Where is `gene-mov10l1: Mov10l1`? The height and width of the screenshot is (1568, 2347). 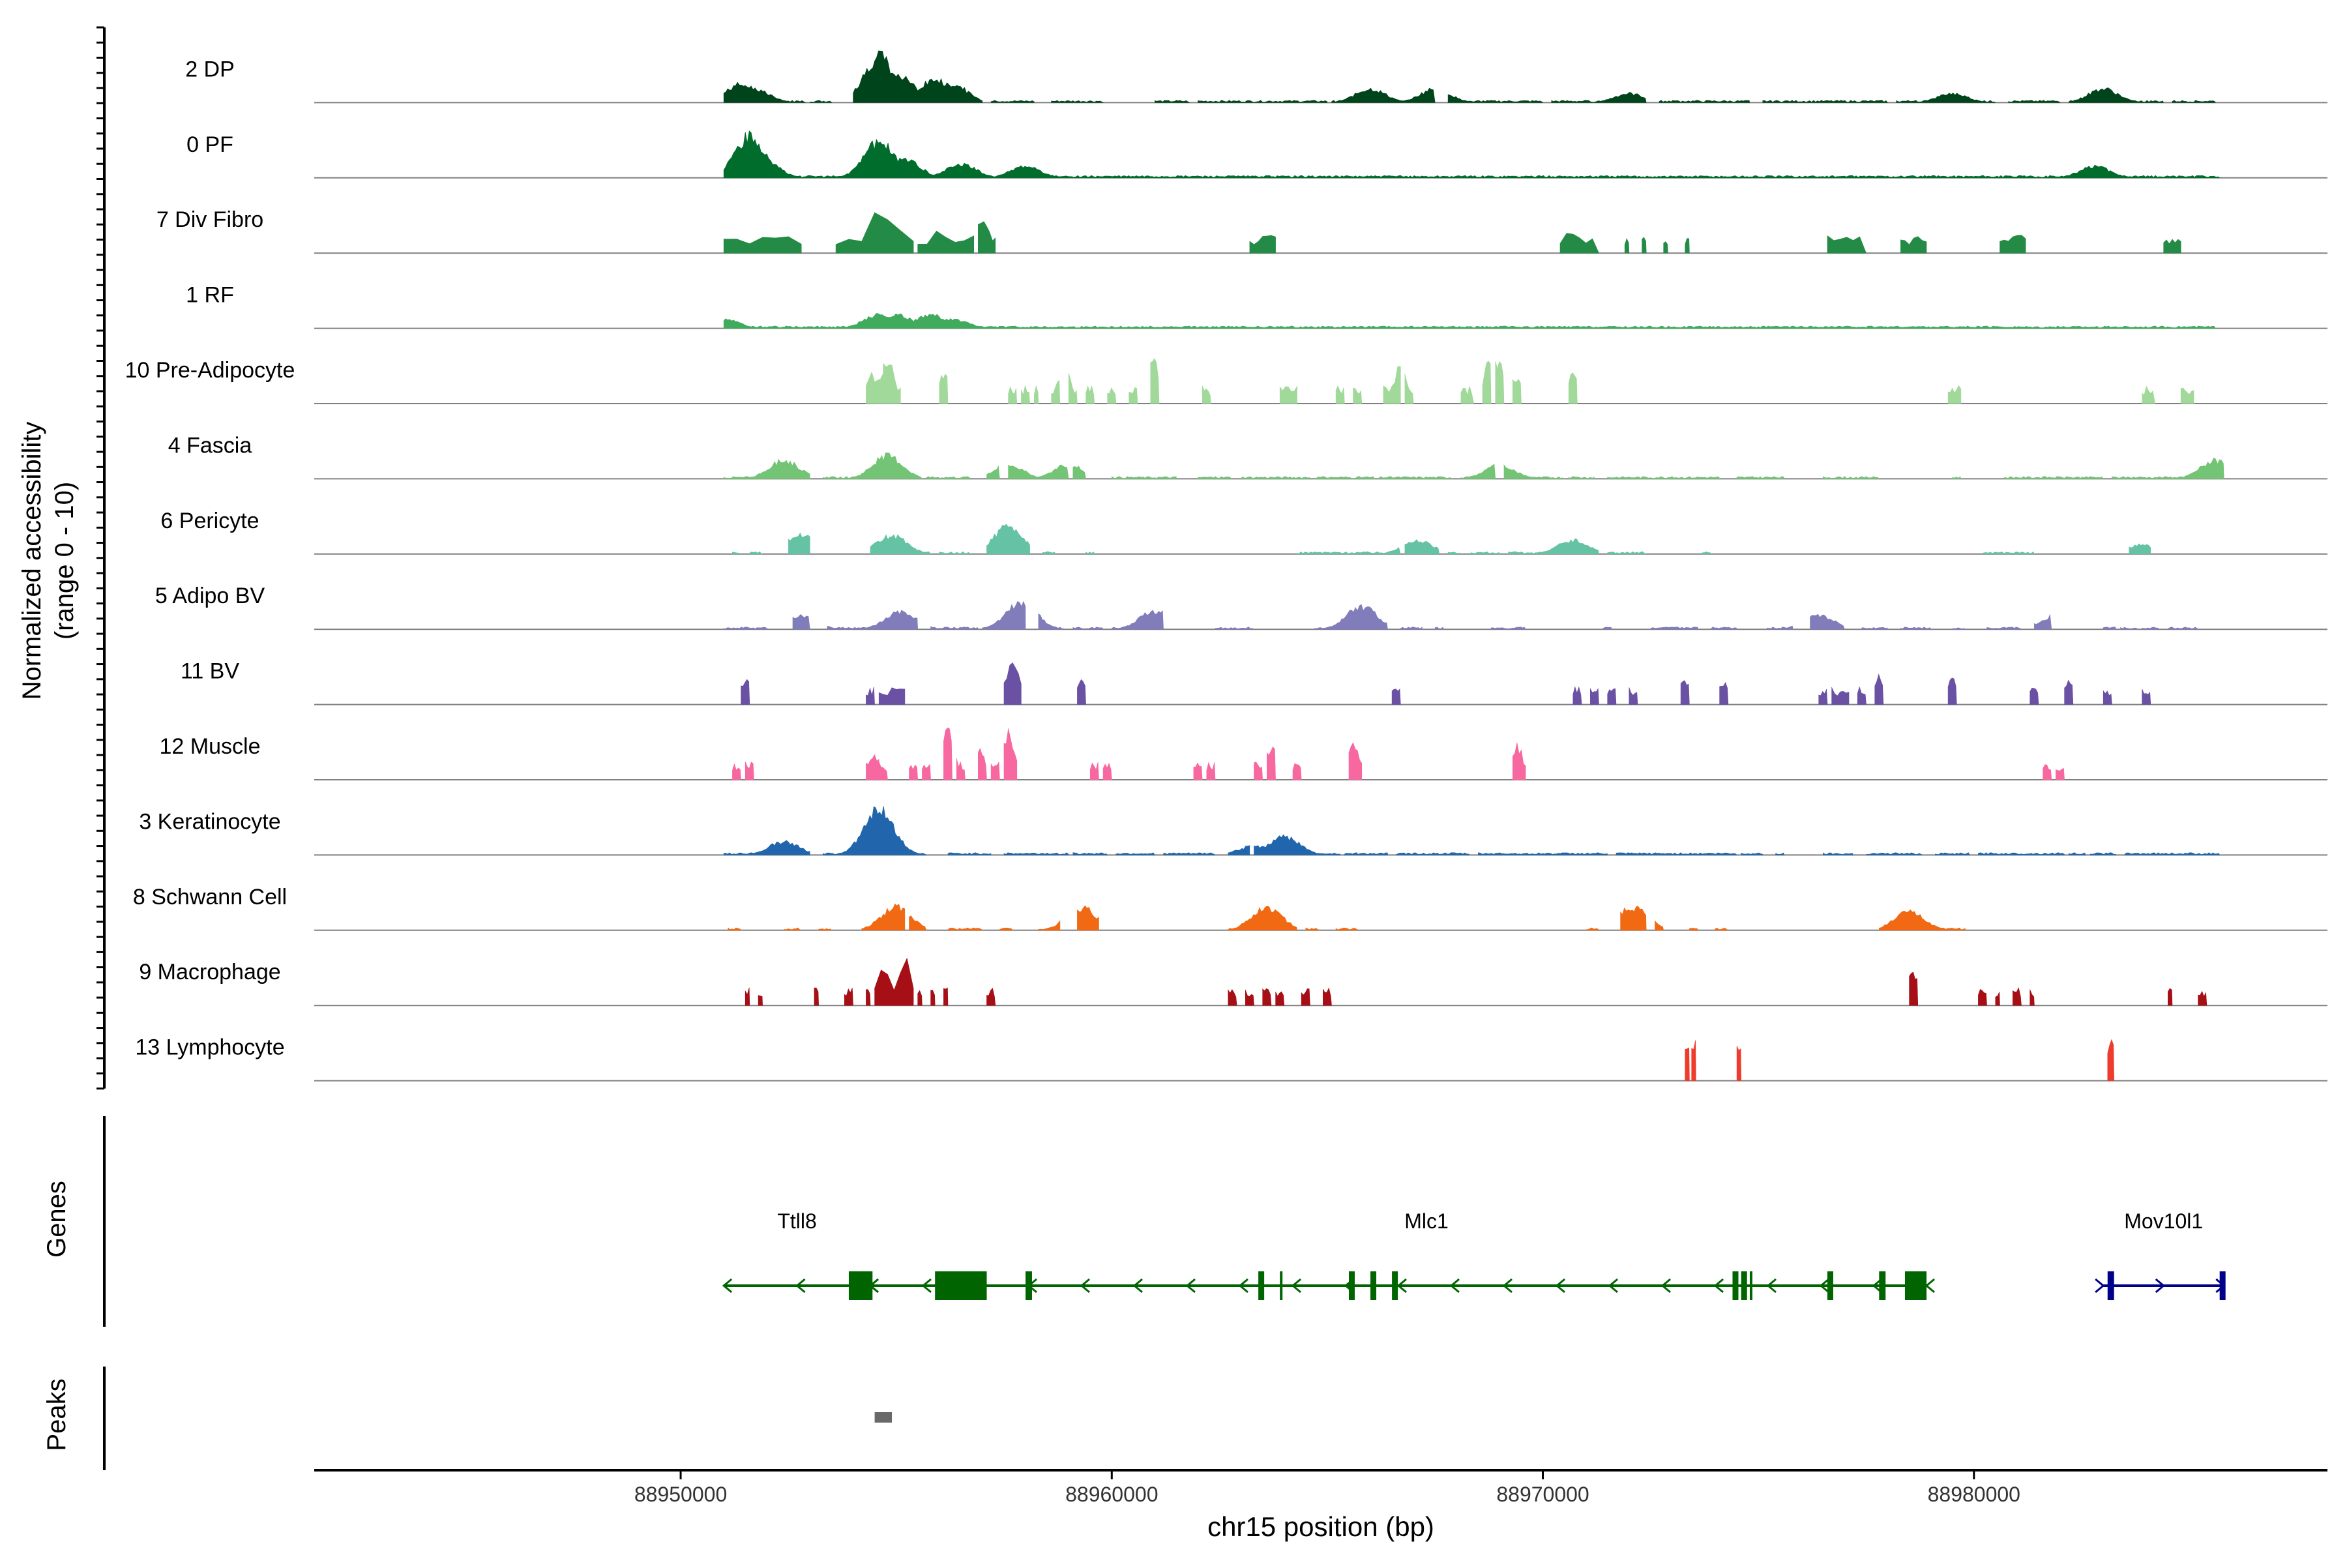 gene-mov10l1: Mov10l1 is located at coordinates (2160, 1255).